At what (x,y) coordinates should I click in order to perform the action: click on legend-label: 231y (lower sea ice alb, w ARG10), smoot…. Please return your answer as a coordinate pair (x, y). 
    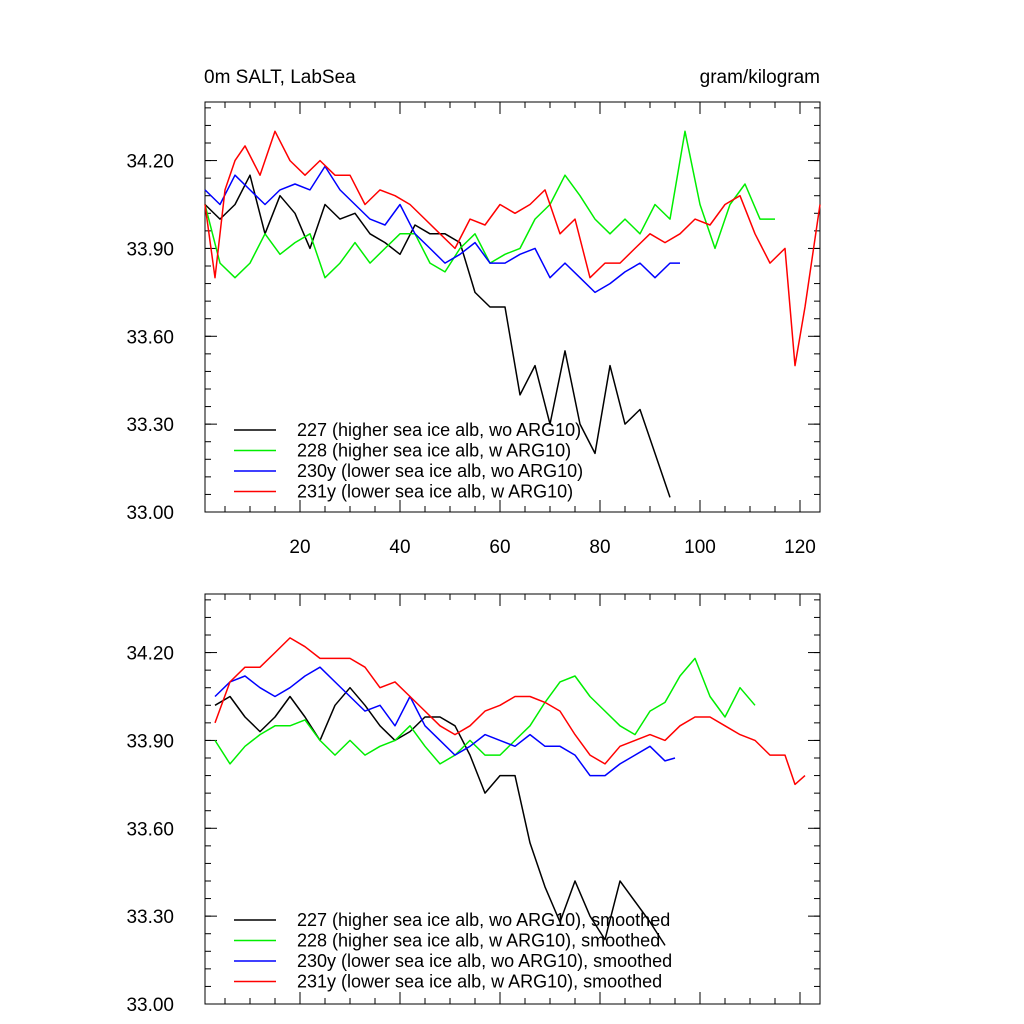
    Looking at the image, I should click on (479, 982).